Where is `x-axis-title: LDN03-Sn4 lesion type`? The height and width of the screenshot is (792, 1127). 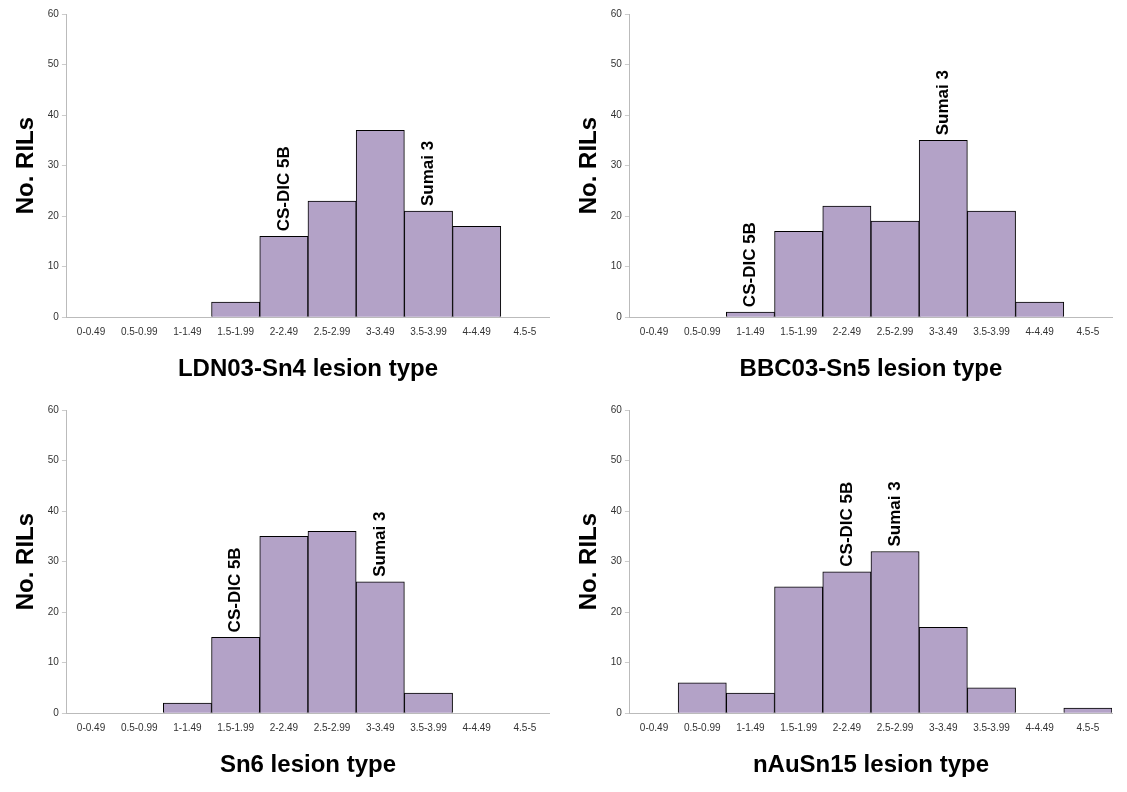
x-axis-title: LDN03-Sn4 lesion type is located at coordinates (307, 368).